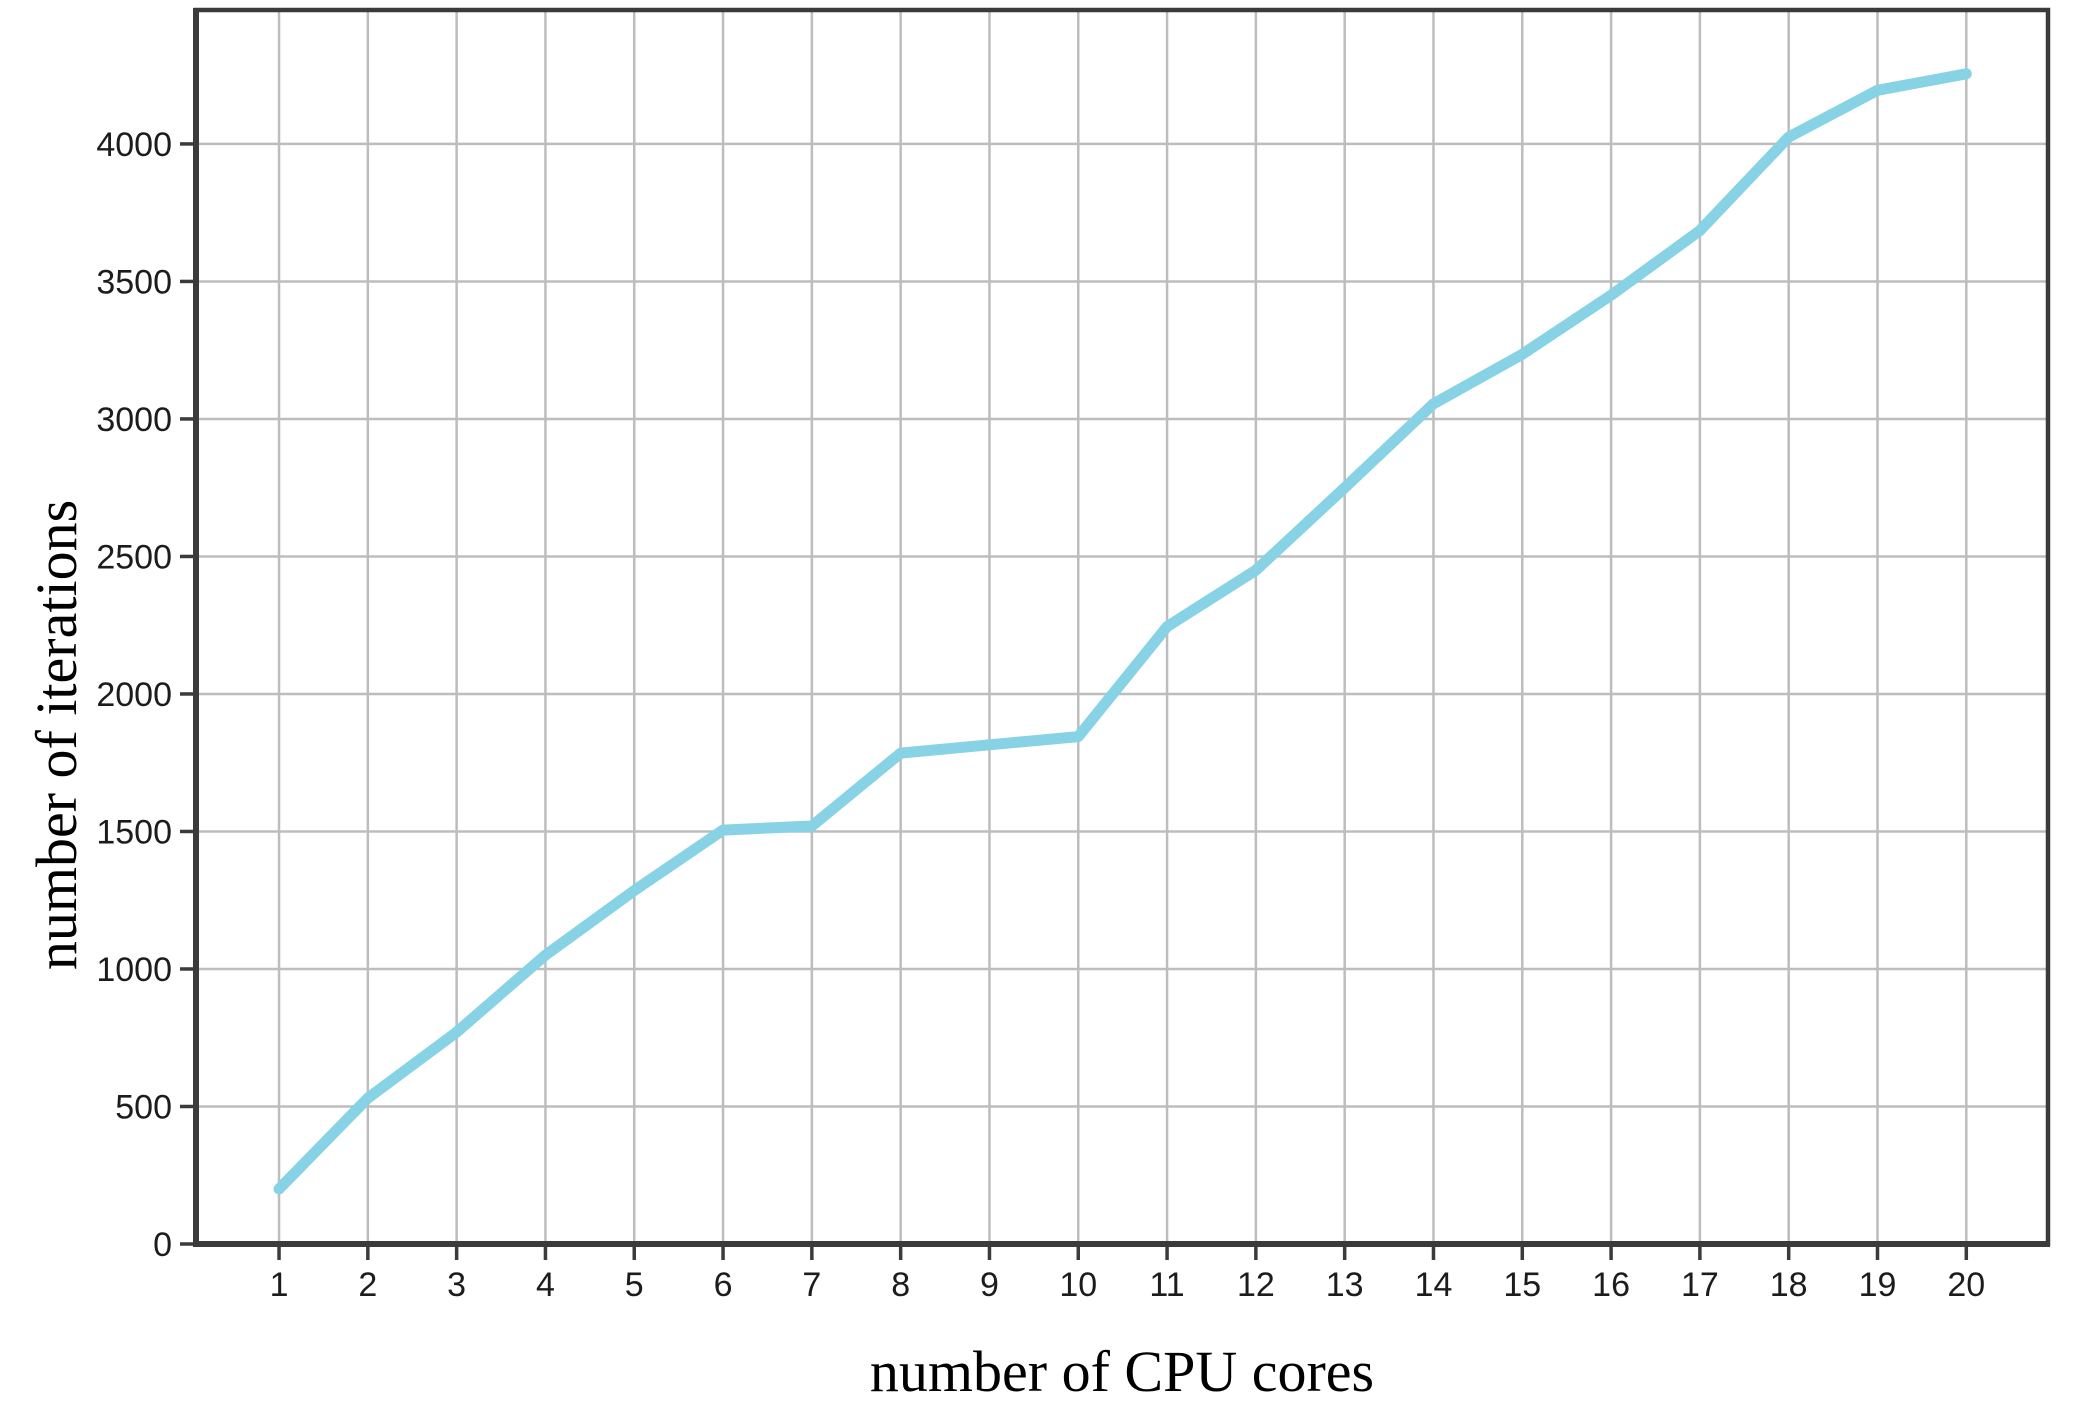 This screenshot has width=2079, height=1424. What do you see at coordinates (1522, 1285) in the screenshot?
I see `x-tick-label: 15` at bounding box center [1522, 1285].